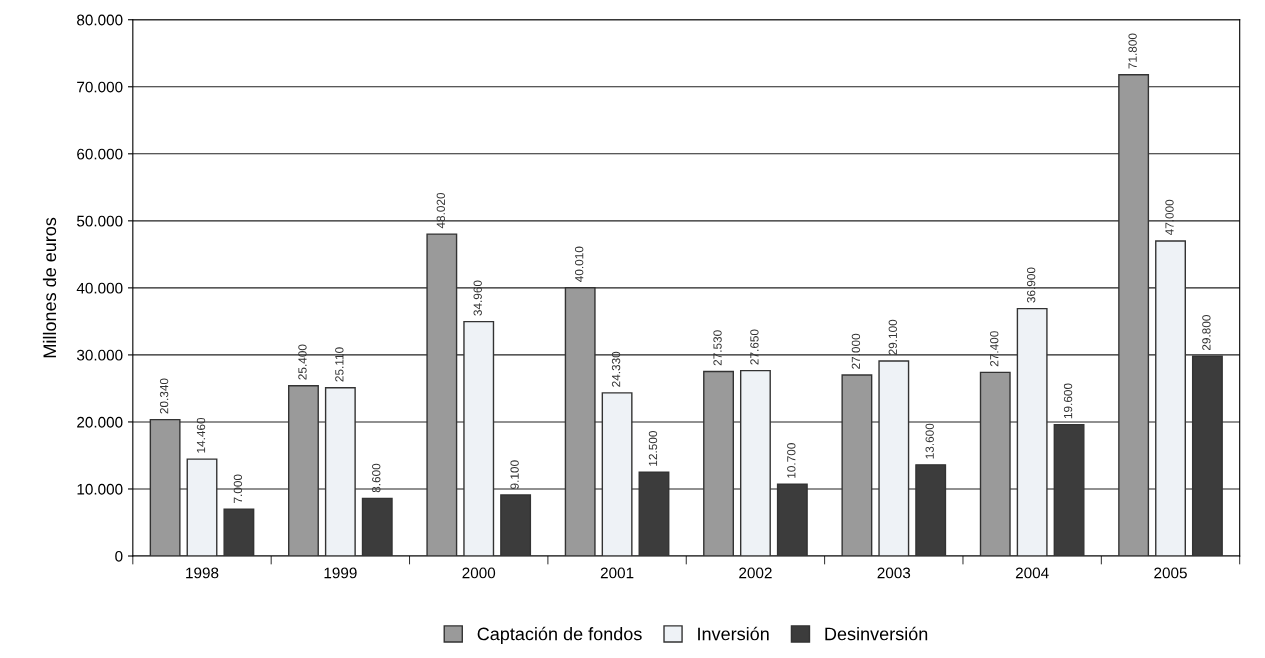 Image resolution: width=1265 pixels, height=658 pixels. What do you see at coordinates (791, 460) in the screenshot?
I see `data-label: 10.700` at bounding box center [791, 460].